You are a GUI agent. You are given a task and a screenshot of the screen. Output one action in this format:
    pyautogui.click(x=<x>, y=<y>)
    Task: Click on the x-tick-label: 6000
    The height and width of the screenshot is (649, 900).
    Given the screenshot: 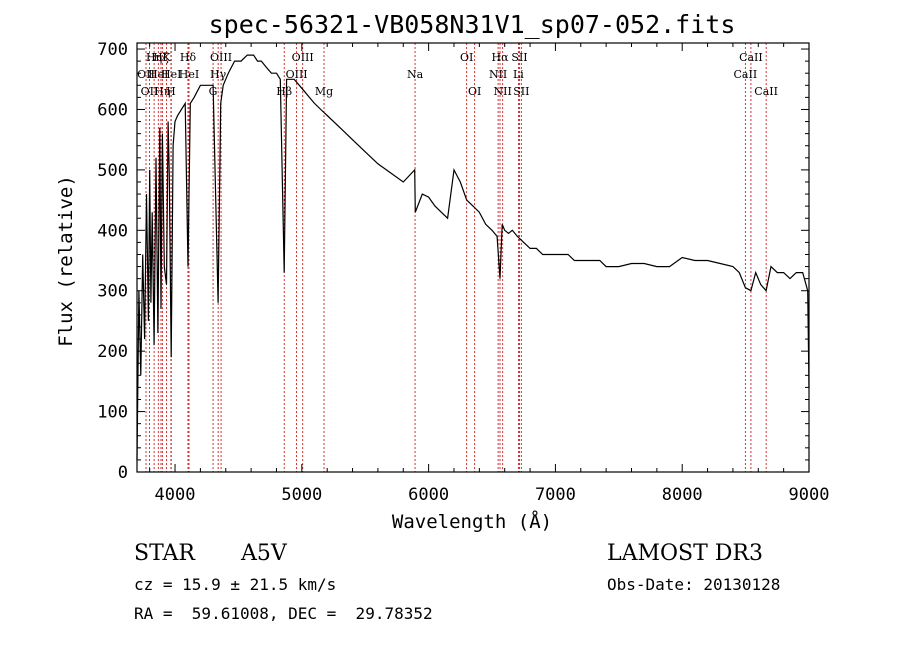 What is the action you would take?
    pyautogui.click(x=428, y=495)
    